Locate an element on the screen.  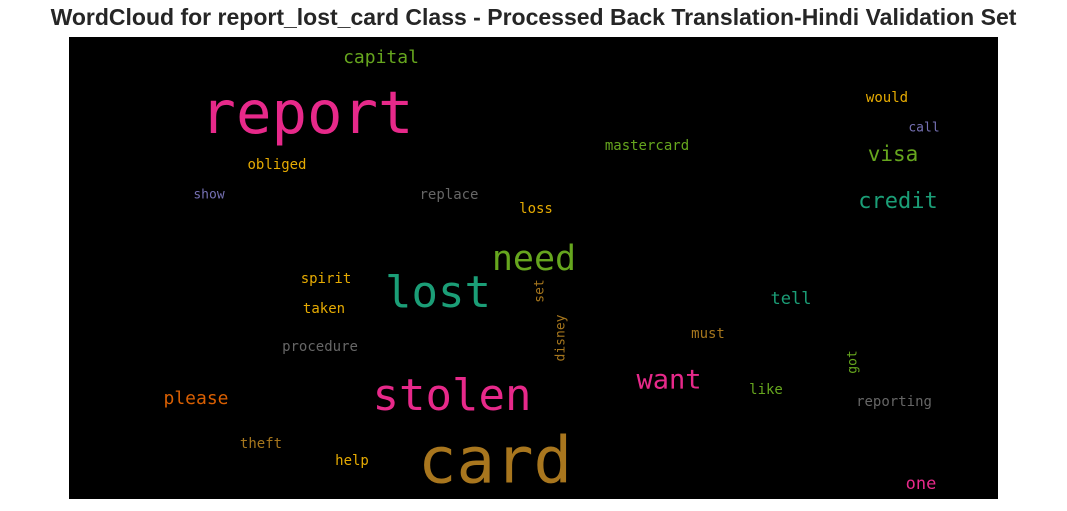
word-must: must is located at coordinates (708, 334).